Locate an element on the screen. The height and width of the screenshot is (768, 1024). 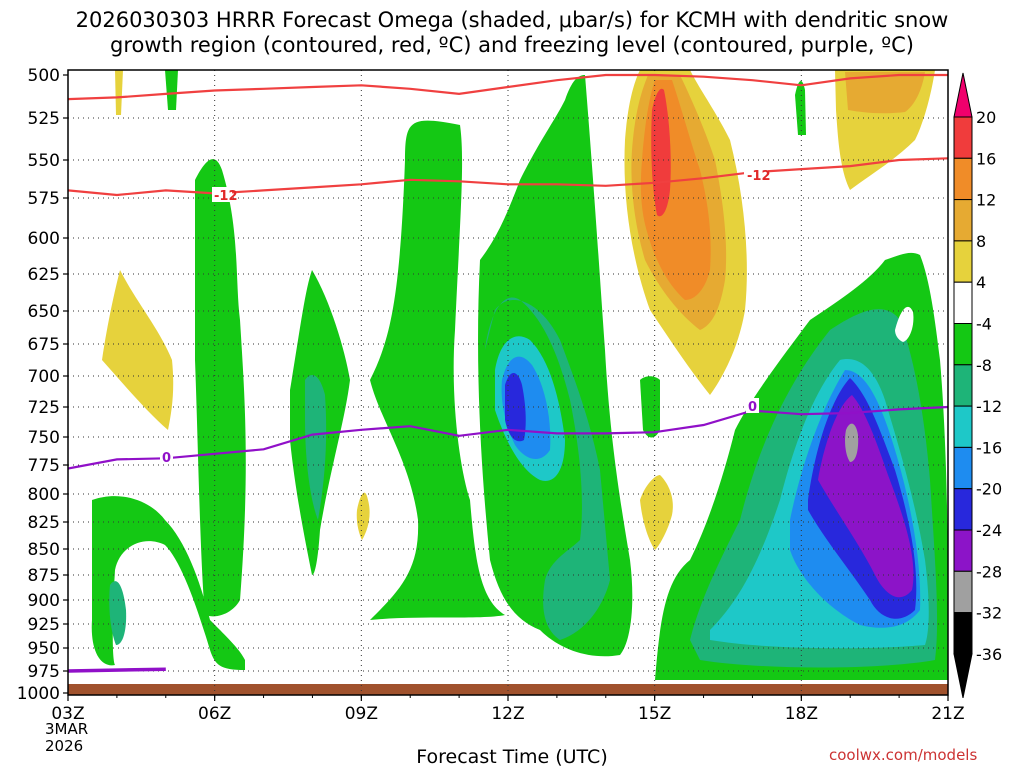
contour-label-dgz-bottom: -12 is located at coordinates (225, 195).